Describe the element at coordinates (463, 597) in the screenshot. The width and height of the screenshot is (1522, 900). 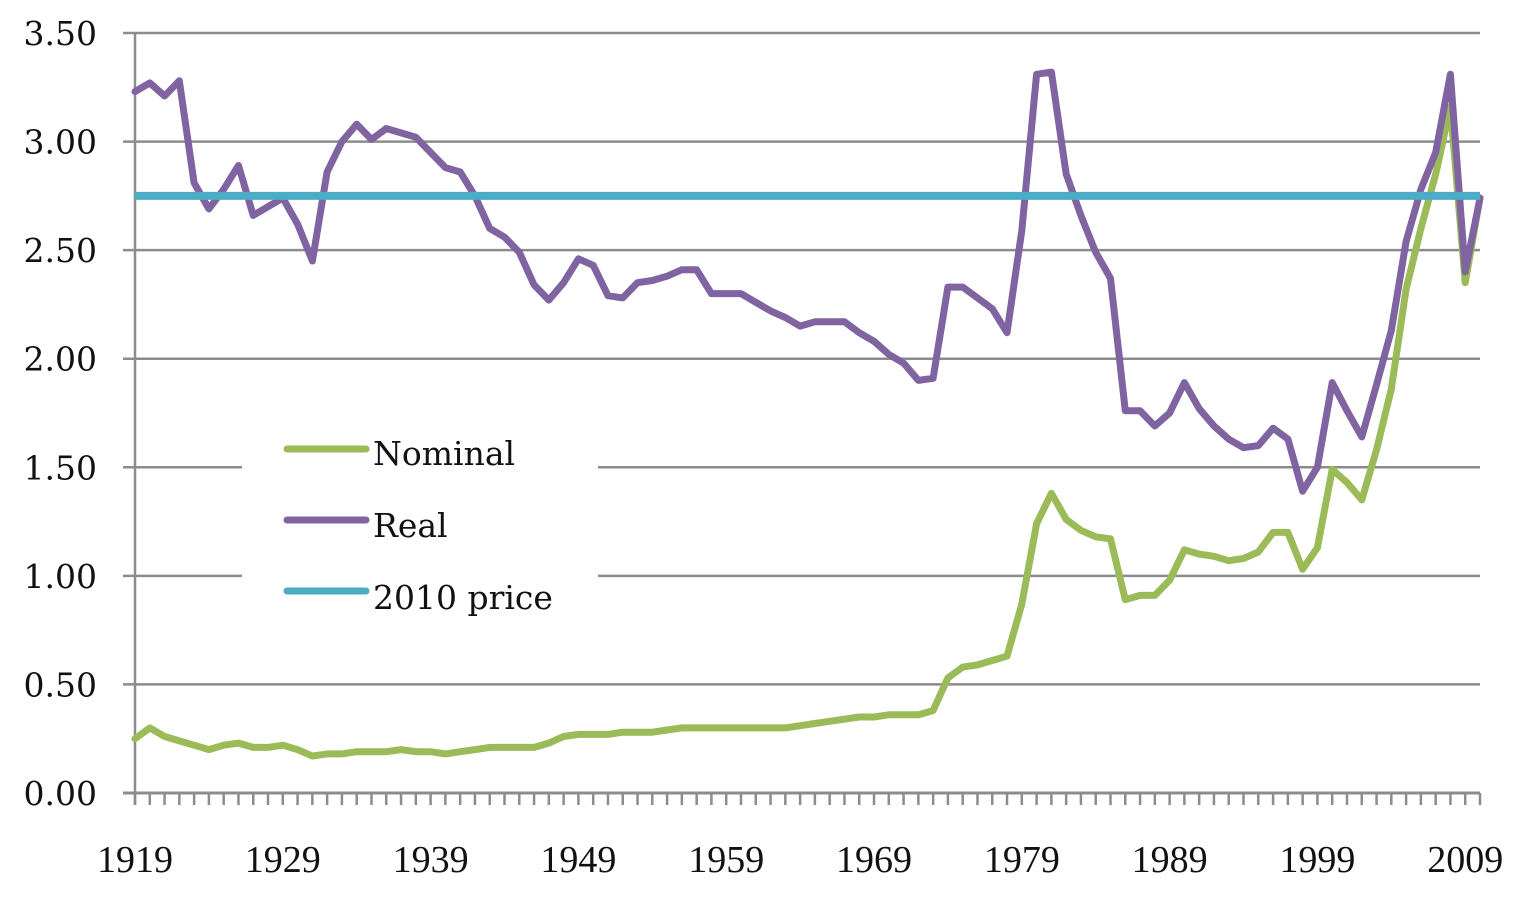
I see `legend-label-2010-price: 2010 price` at that location.